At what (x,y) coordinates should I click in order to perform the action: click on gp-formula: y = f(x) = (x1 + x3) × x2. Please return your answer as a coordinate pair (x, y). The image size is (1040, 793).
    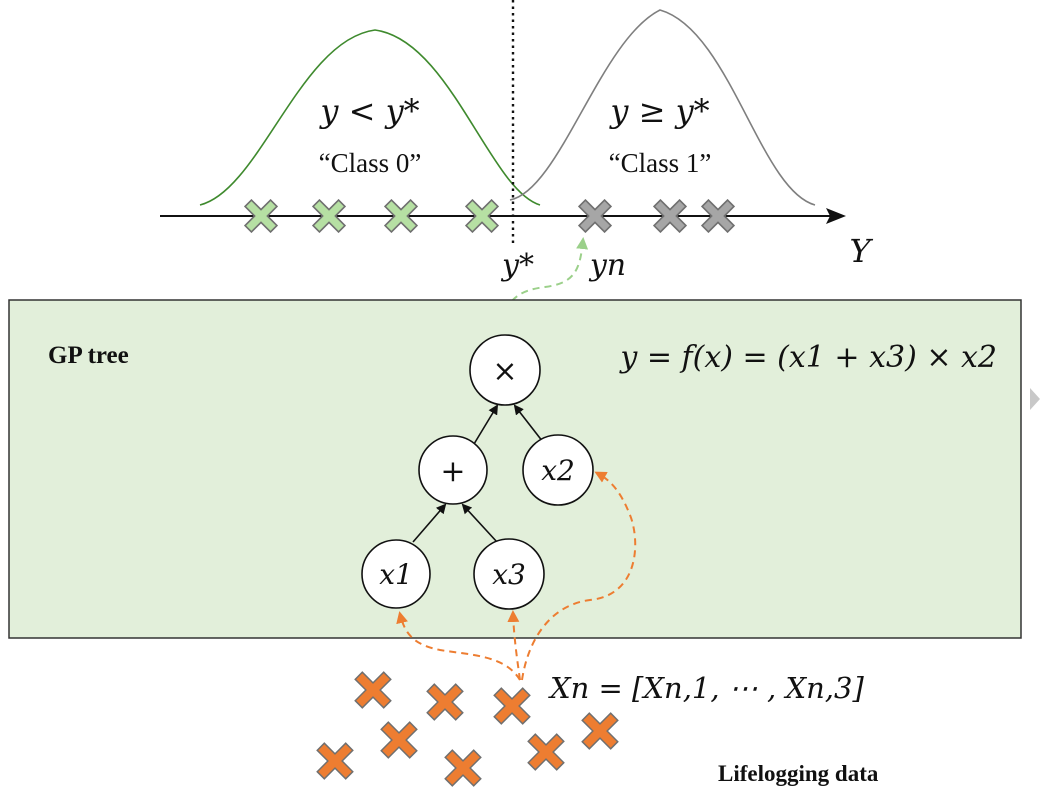
    Looking at the image, I should click on (807, 357).